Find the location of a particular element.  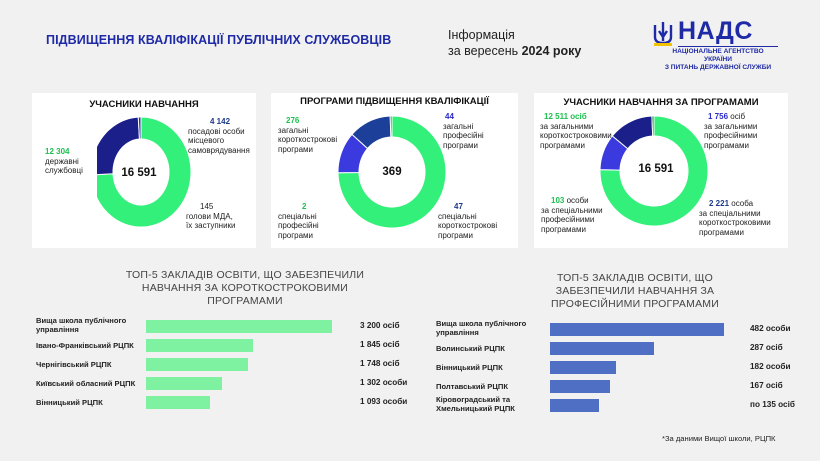

bar-value-label: 3 200 осіб is located at coordinates (380, 325).